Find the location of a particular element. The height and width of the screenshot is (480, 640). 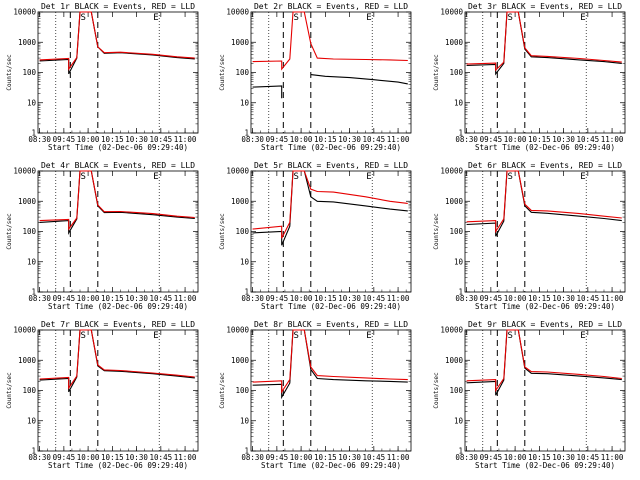

panel-title: Det 9r BLACK = Events, RED = LLD is located at coordinates (545, 324).